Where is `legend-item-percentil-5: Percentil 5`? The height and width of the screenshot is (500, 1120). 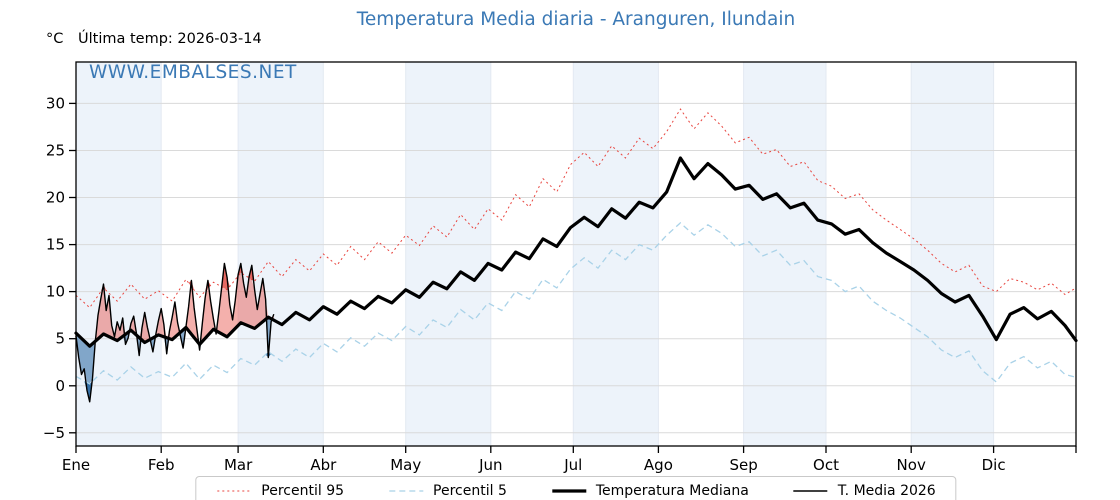 legend-item-percentil-5: Percentil 5 is located at coordinates (447, 491).